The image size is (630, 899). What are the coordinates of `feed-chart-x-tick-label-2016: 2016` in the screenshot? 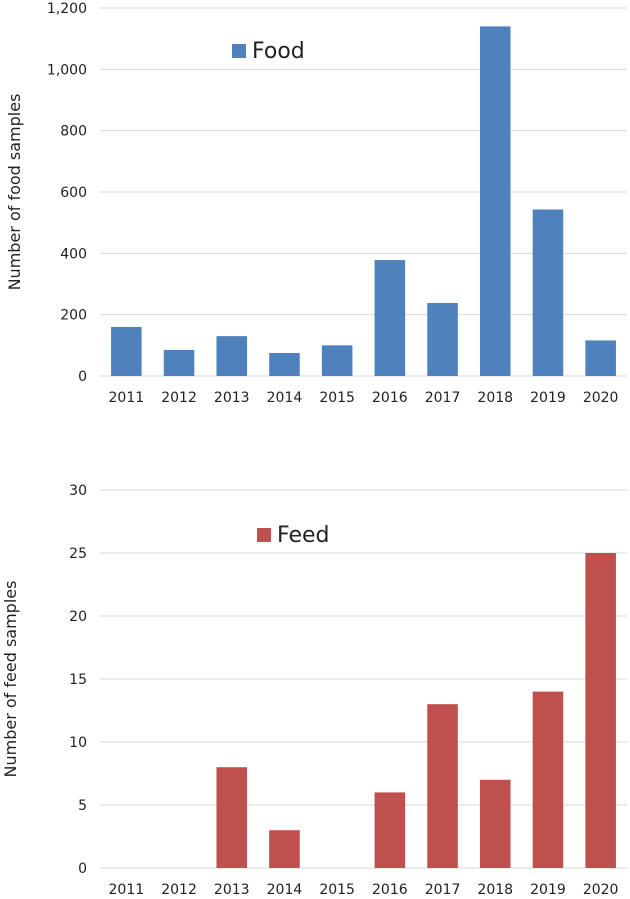 It's located at (390, 890).